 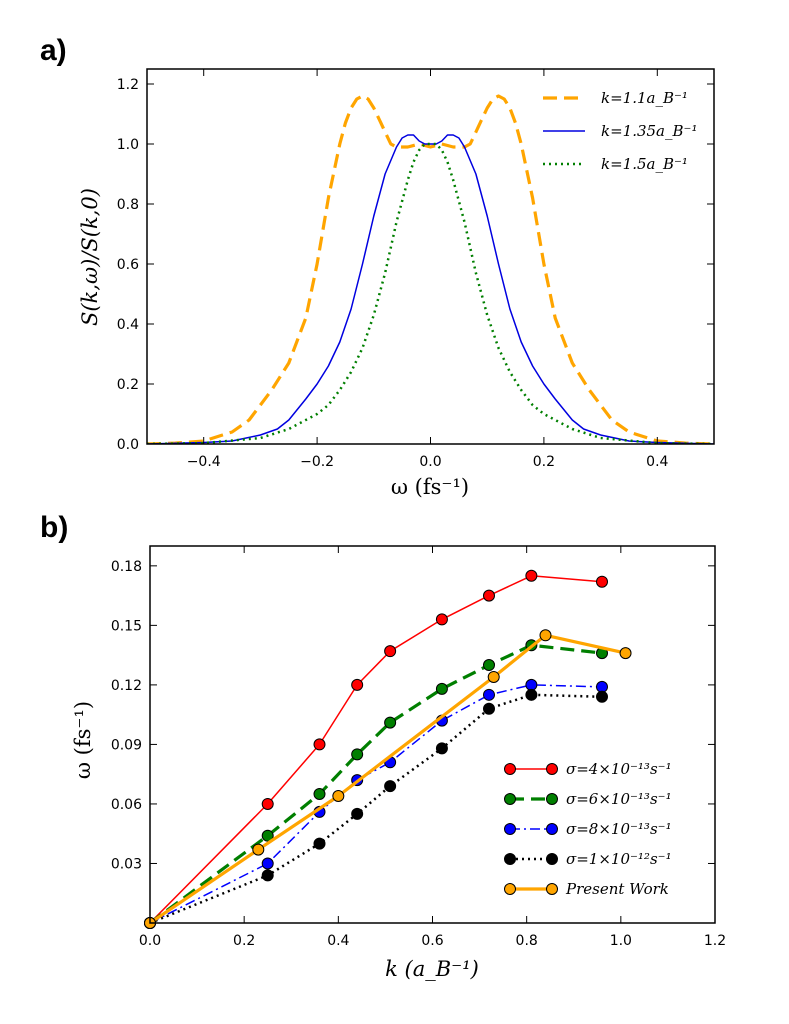 I want to click on y-tick-label: 0.06, so click(x=126, y=805).